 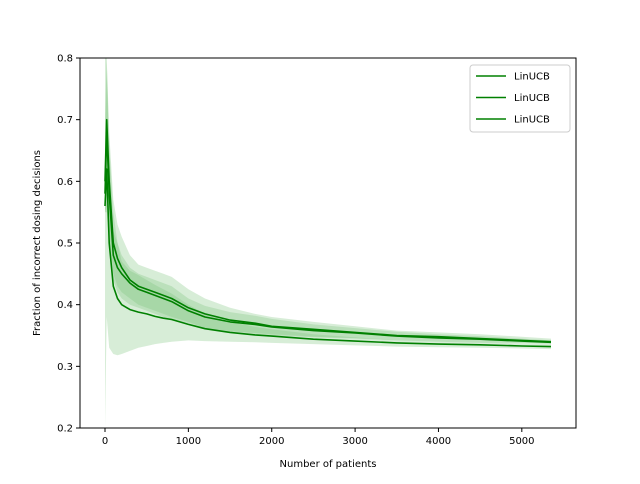 I want to click on y-tick-label: 0.2, so click(x=65, y=429).